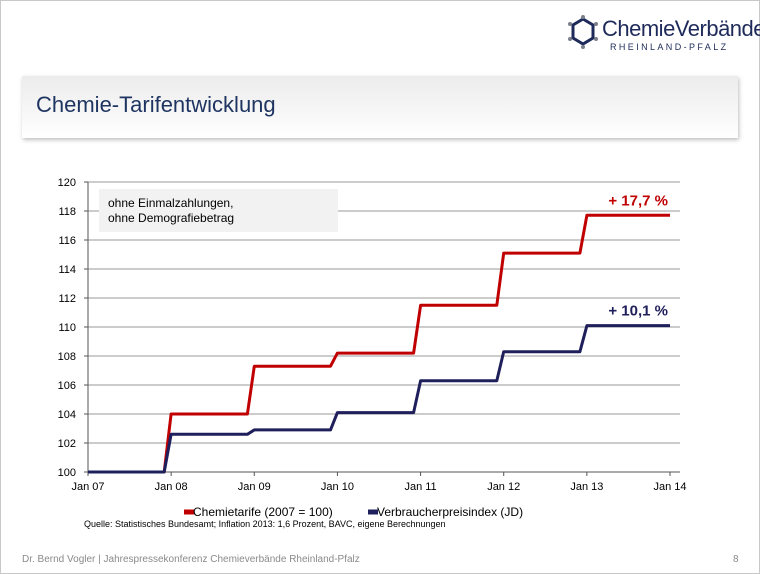 This screenshot has width=760, height=574. I want to click on note-line-1: ohne Einmalzahlungen,, so click(170, 203).